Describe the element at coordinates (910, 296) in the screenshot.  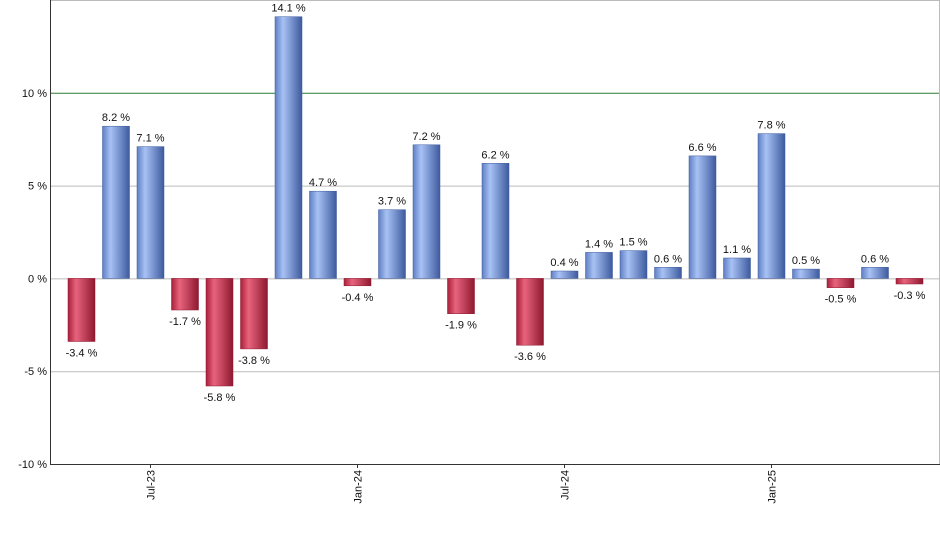
I see `data-label: -0.3 %` at that location.